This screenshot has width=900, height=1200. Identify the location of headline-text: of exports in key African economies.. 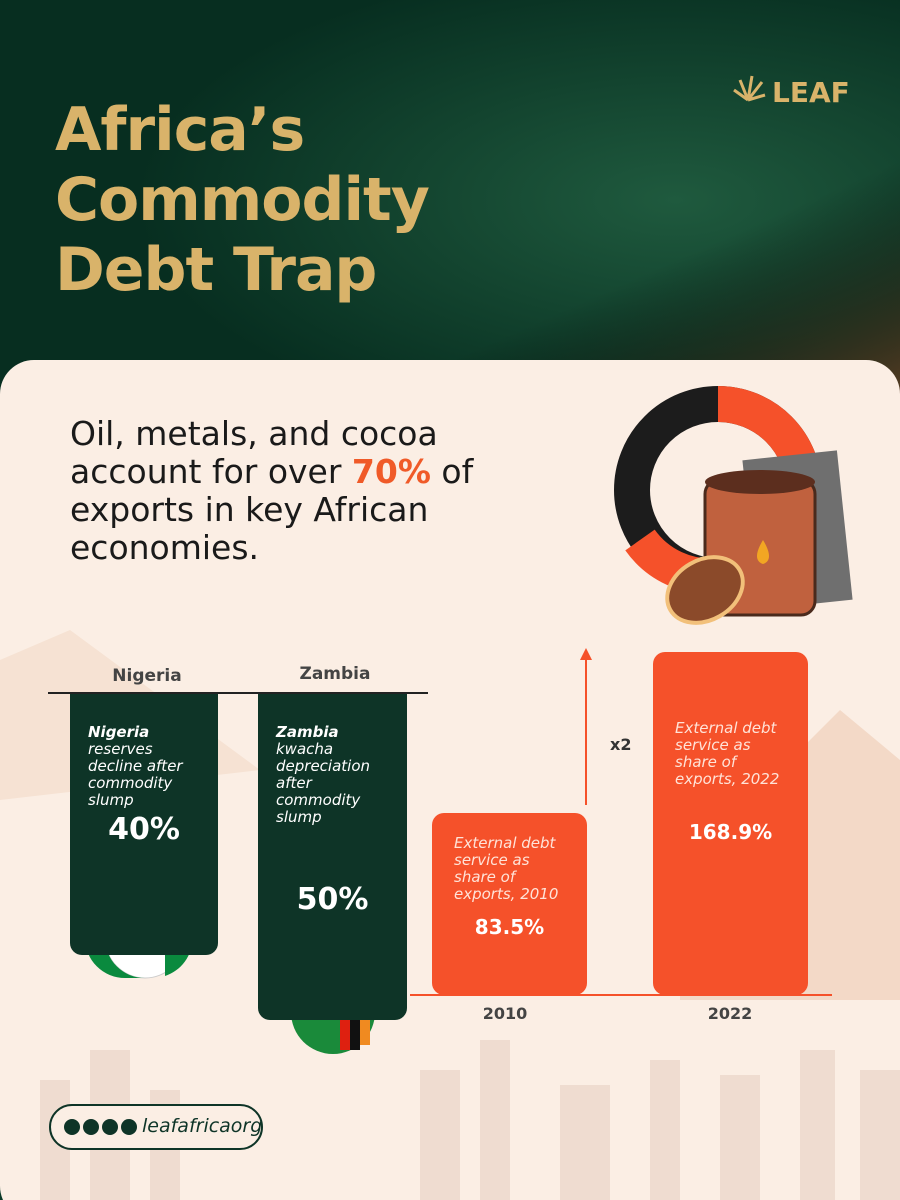
(272, 509).